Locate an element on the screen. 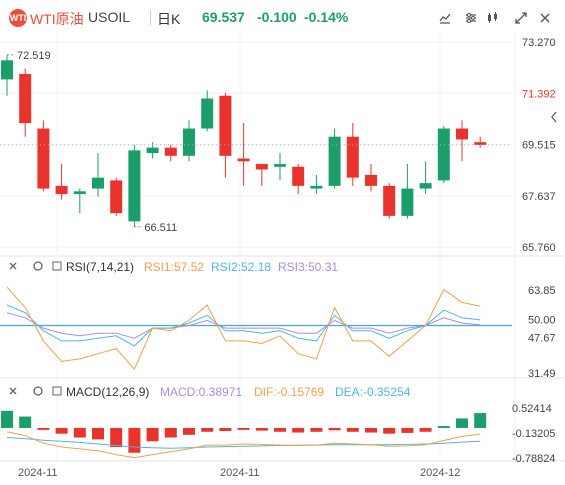  header-bar: WTI WTI原油 USOIL 日K 69.537 -0.100 -0.14% is located at coordinates (282, 17).